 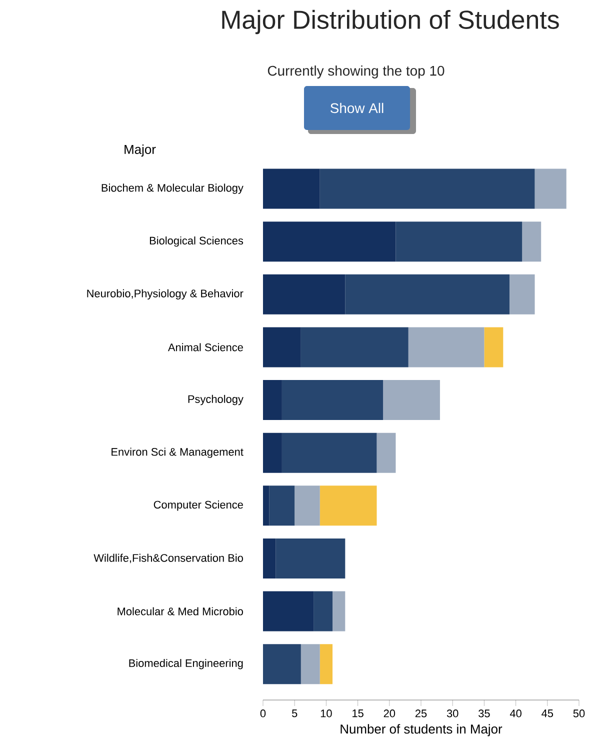 I want to click on x-tick-label: 45, so click(x=548, y=714).